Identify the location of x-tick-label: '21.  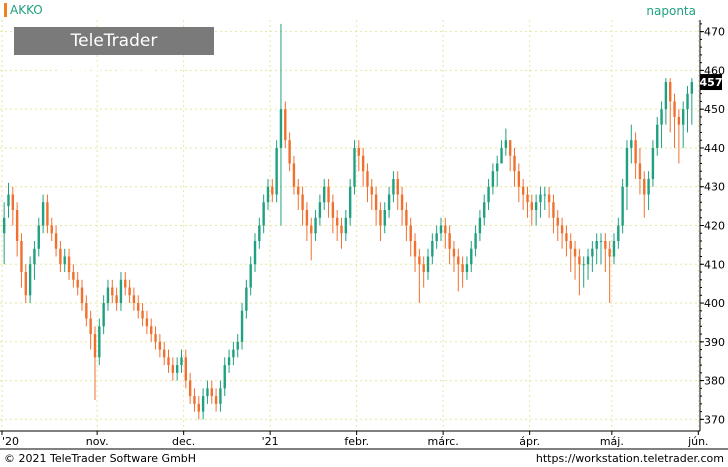
(270, 441).